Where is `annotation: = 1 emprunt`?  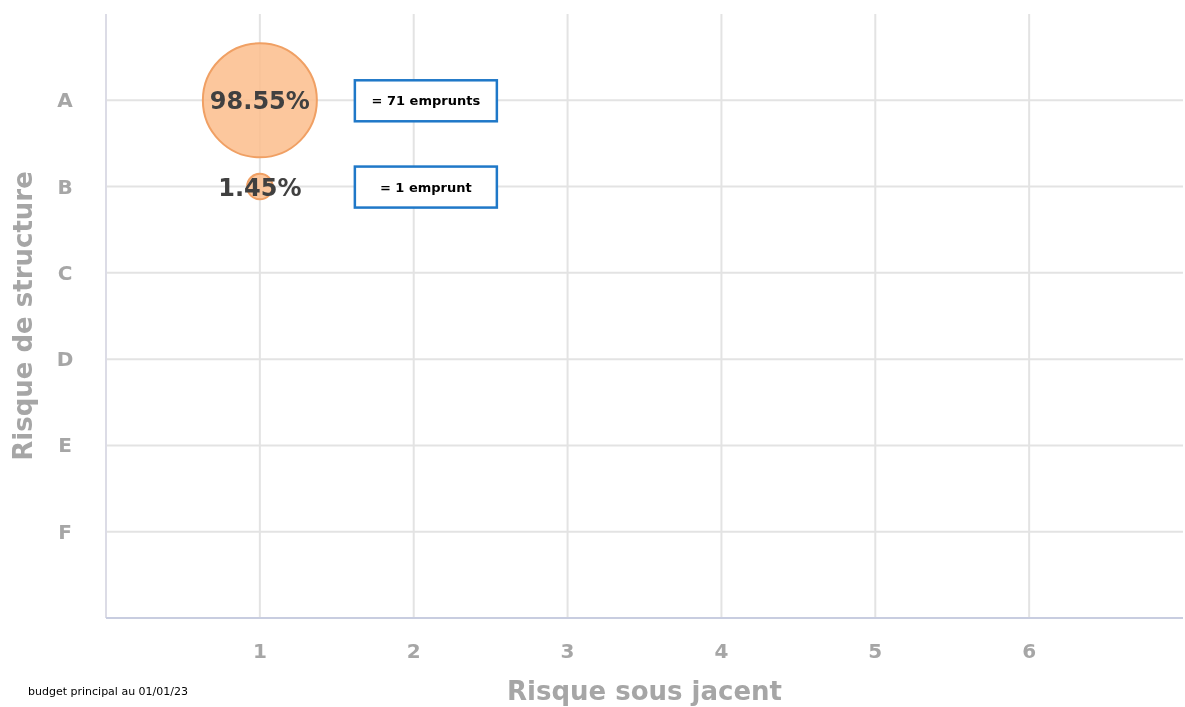 annotation: = 1 emprunt is located at coordinates (425, 187).